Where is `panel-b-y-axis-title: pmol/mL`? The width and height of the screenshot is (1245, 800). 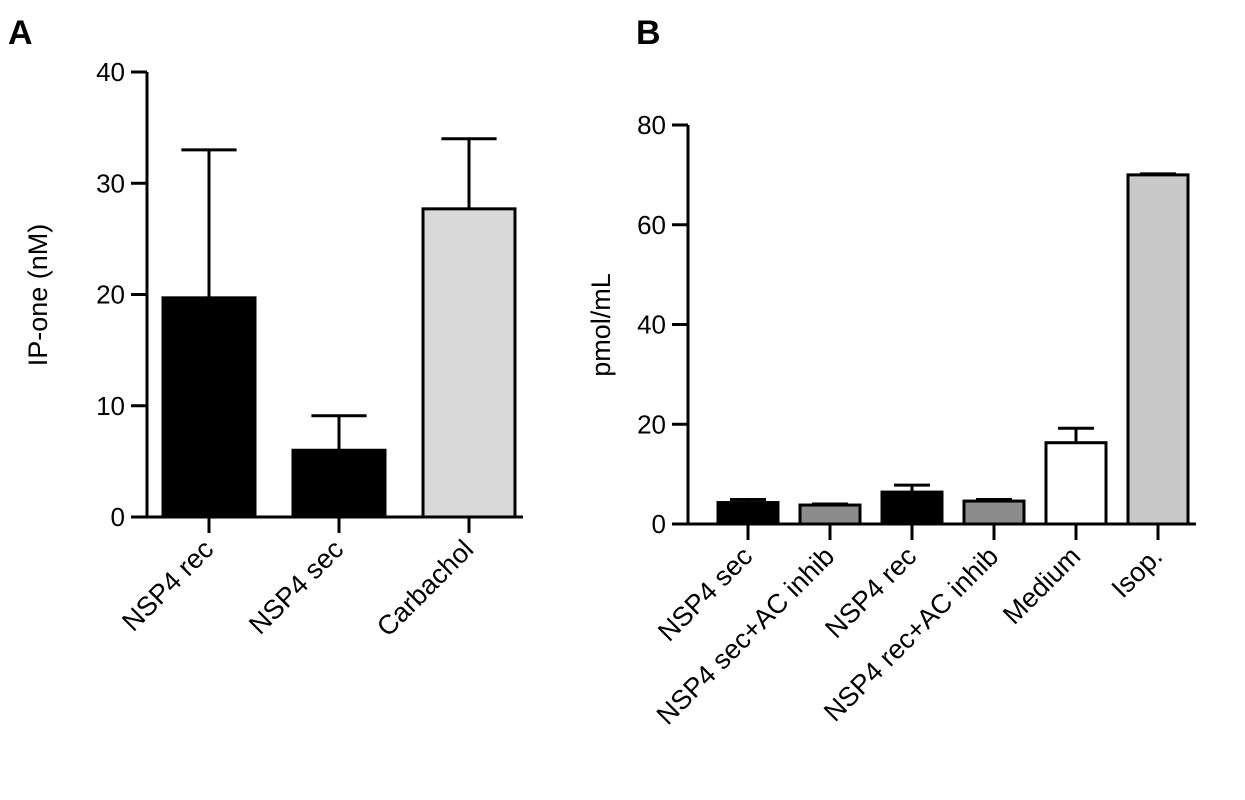 panel-b-y-axis-title: pmol/mL is located at coordinates (601, 325).